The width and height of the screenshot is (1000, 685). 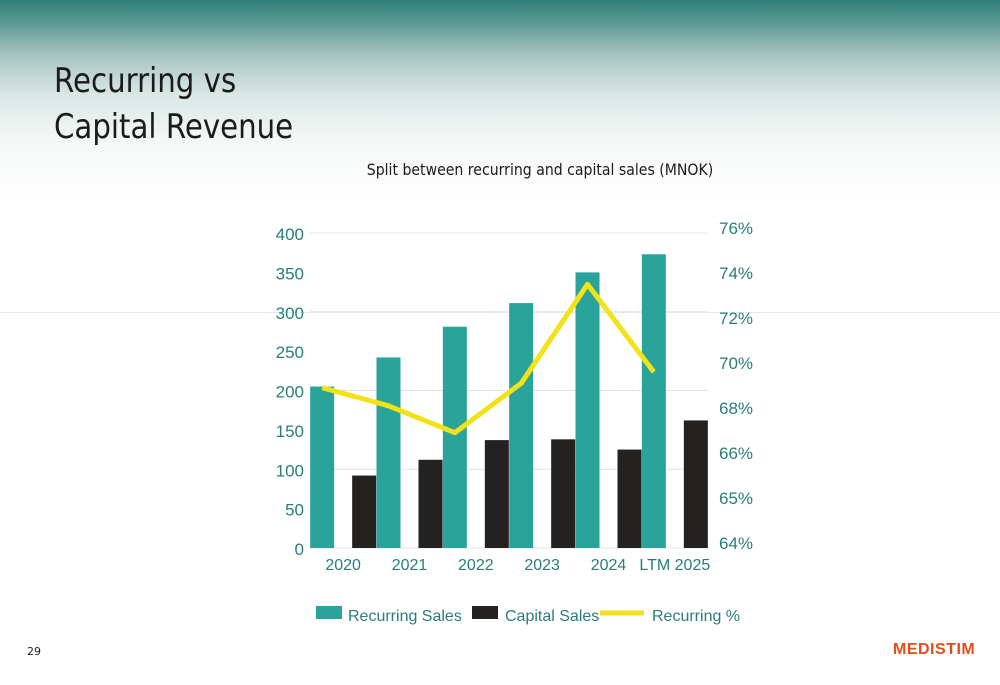 What do you see at coordinates (173, 104) in the screenshot?
I see `slide-title: Recurring vs Capital Revenue` at bounding box center [173, 104].